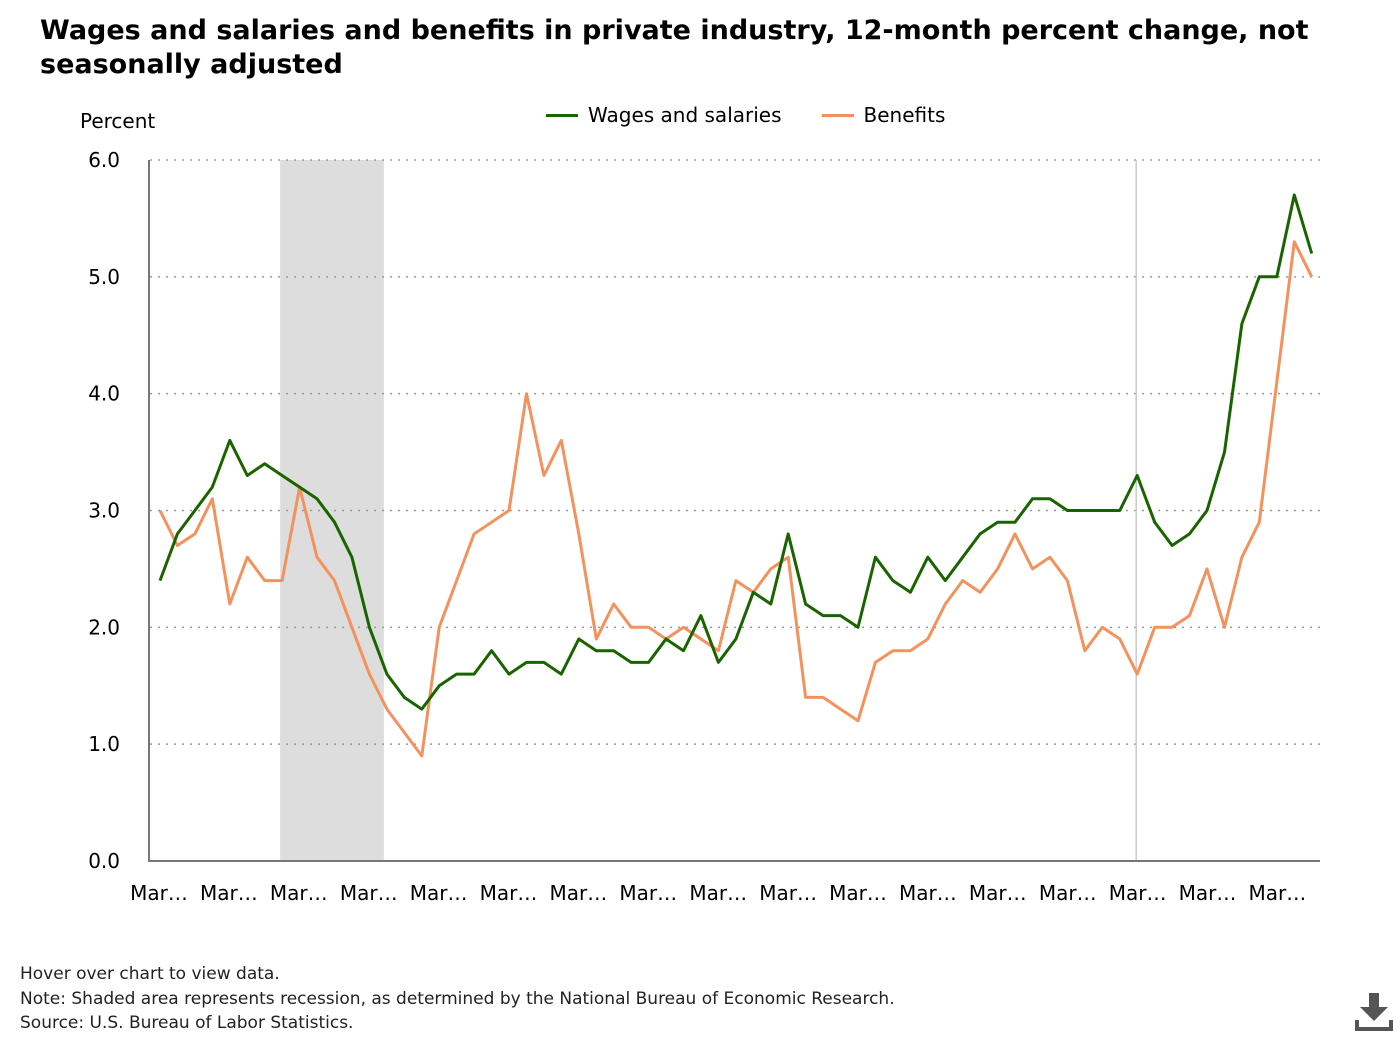 The width and height of the screenshot is (1400, 1040). Describe the element at coordinates (104, 861) in the screenshot. I see `y-tick-label: 0.0` at that location.